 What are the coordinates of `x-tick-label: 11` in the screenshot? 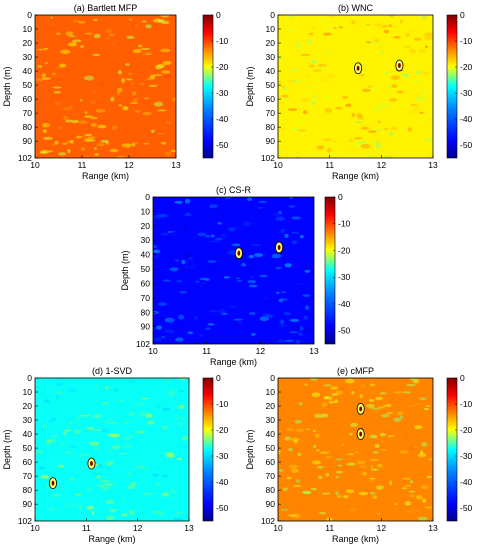 It's located at (206, 351).